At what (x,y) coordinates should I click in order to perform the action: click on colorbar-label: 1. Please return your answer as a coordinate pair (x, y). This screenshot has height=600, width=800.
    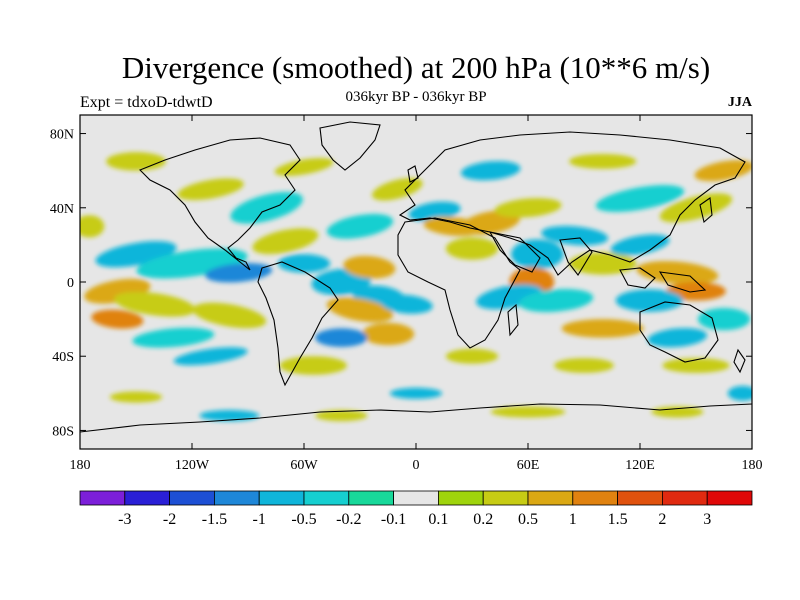
    Looking at the image, I should click on (573, 519).